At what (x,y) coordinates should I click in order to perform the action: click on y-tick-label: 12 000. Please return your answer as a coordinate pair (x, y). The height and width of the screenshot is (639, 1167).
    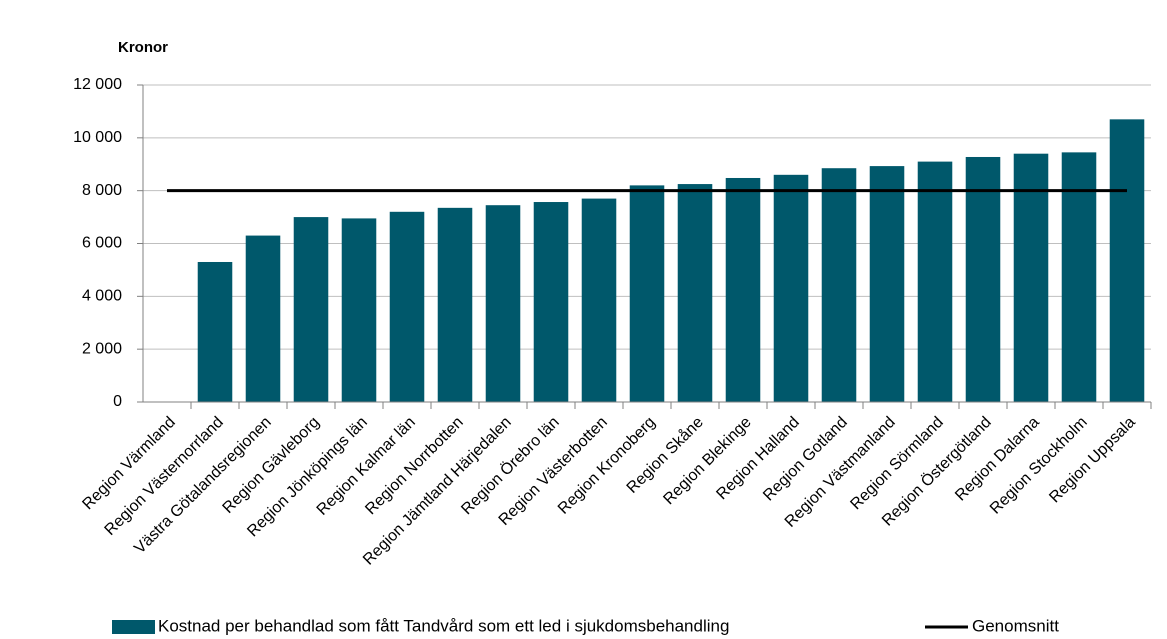
    Looking at the image, I should click on (97, 84).